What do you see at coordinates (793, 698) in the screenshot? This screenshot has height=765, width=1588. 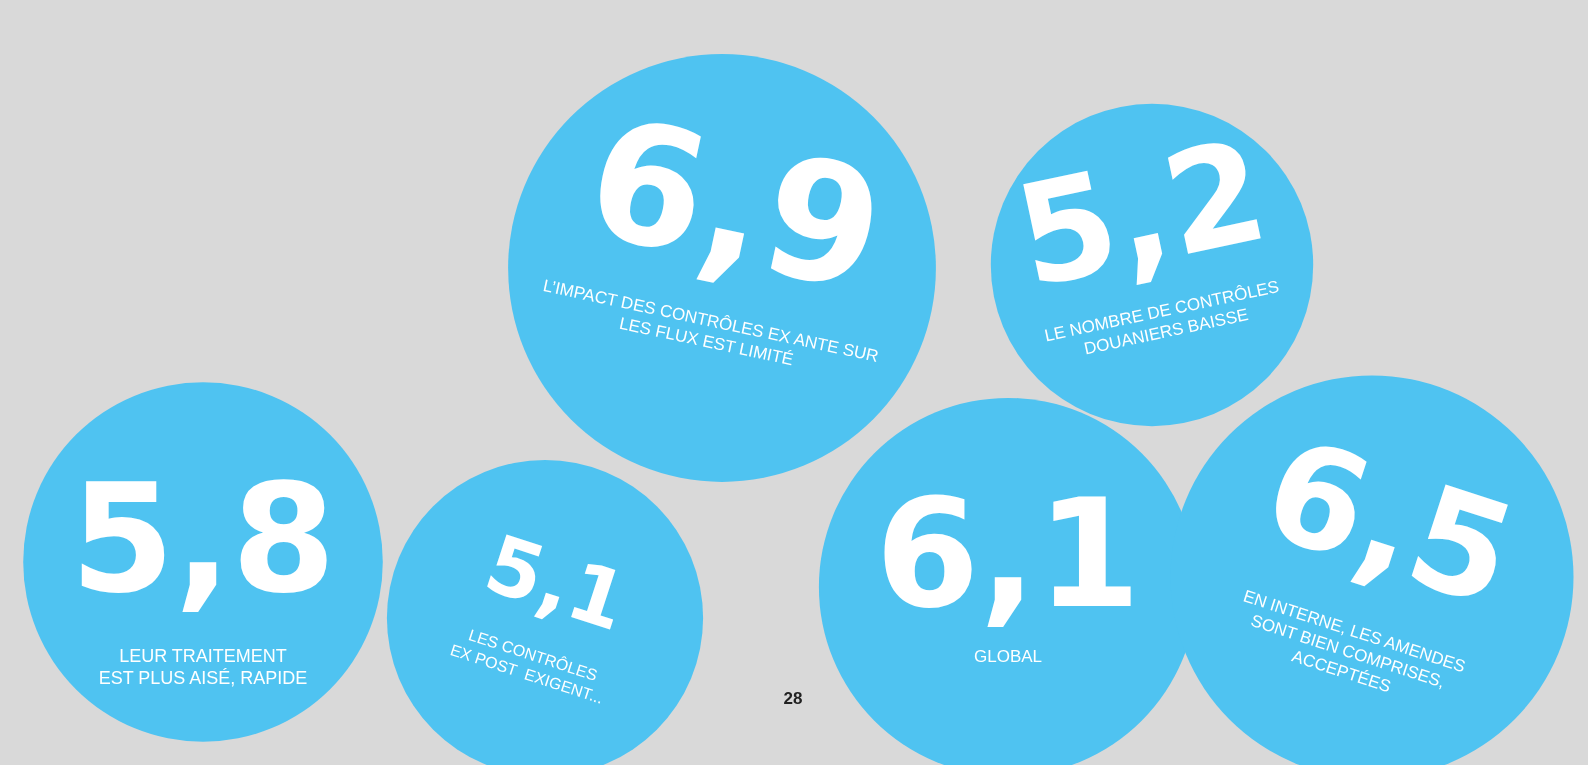 I see `text: 28` at bounding box center [793, 698].